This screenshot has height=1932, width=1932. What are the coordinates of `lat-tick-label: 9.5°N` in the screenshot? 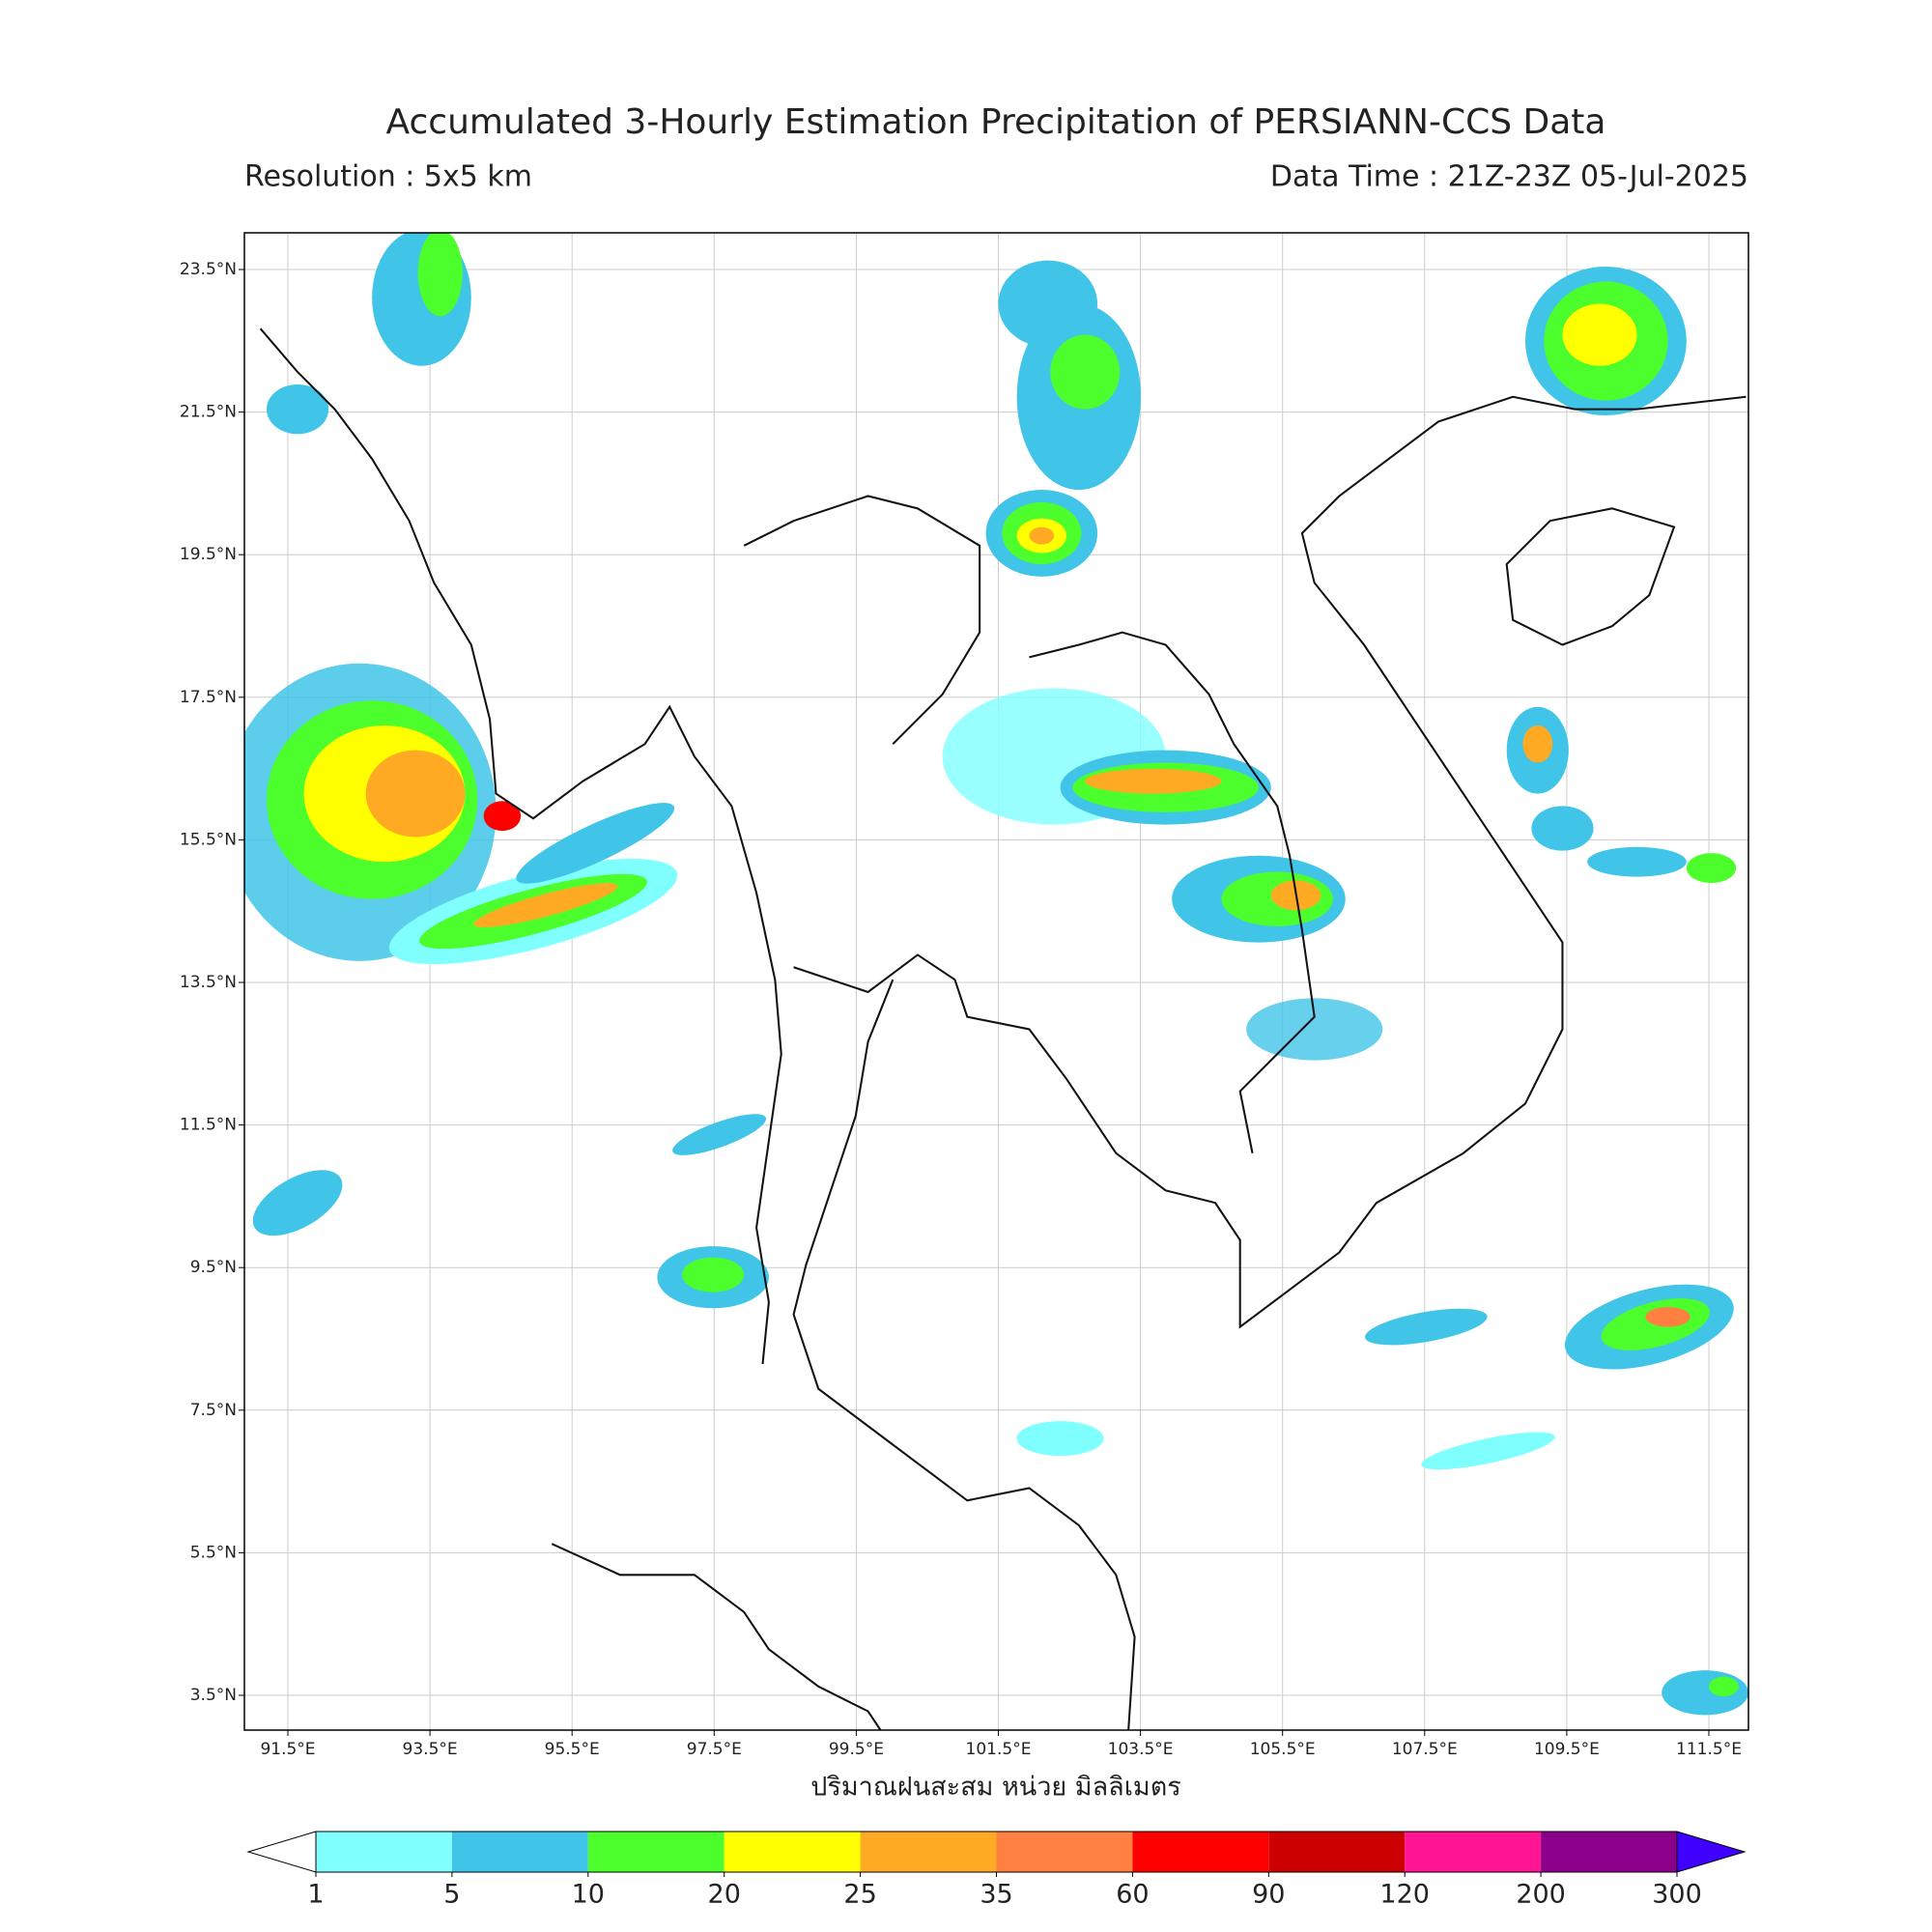 It's located at (213, 1267).